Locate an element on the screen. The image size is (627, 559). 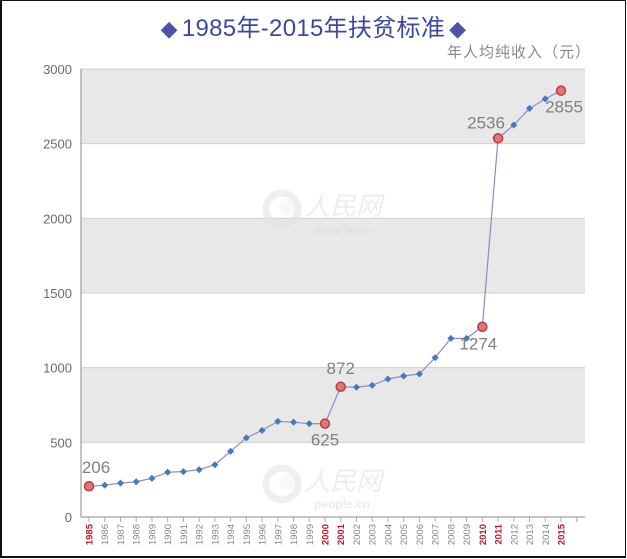
y-tick-label: 1500 is located at coordinates (57, 293).